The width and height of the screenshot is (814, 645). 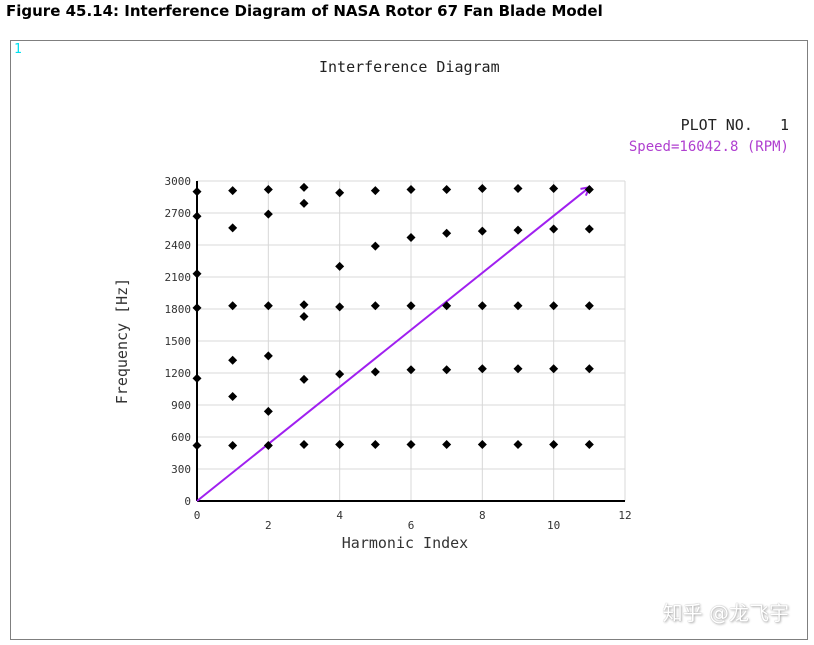 What do you see at coordinates (725, 613) in the screenshot?
I see `watermark: 知乎 @龙飞宇` at bounding box center [725, 613].